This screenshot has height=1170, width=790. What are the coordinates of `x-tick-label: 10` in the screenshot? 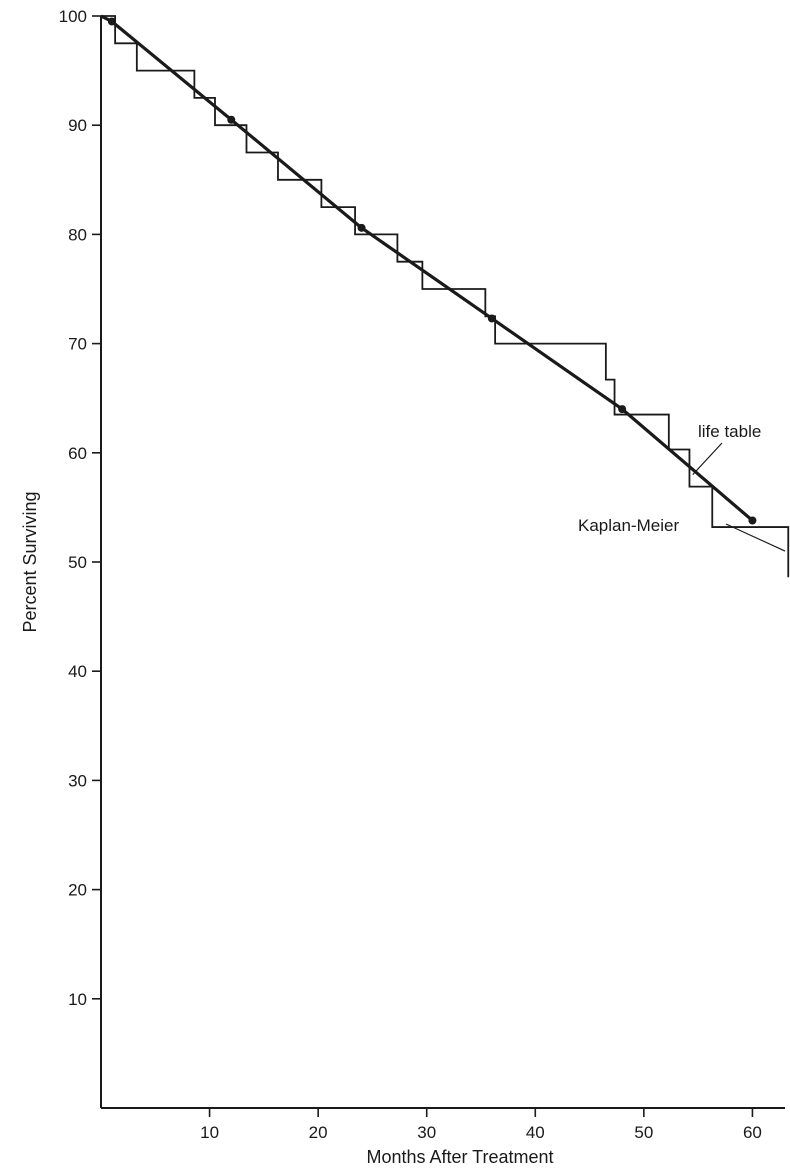 It's located at (209, 1132).